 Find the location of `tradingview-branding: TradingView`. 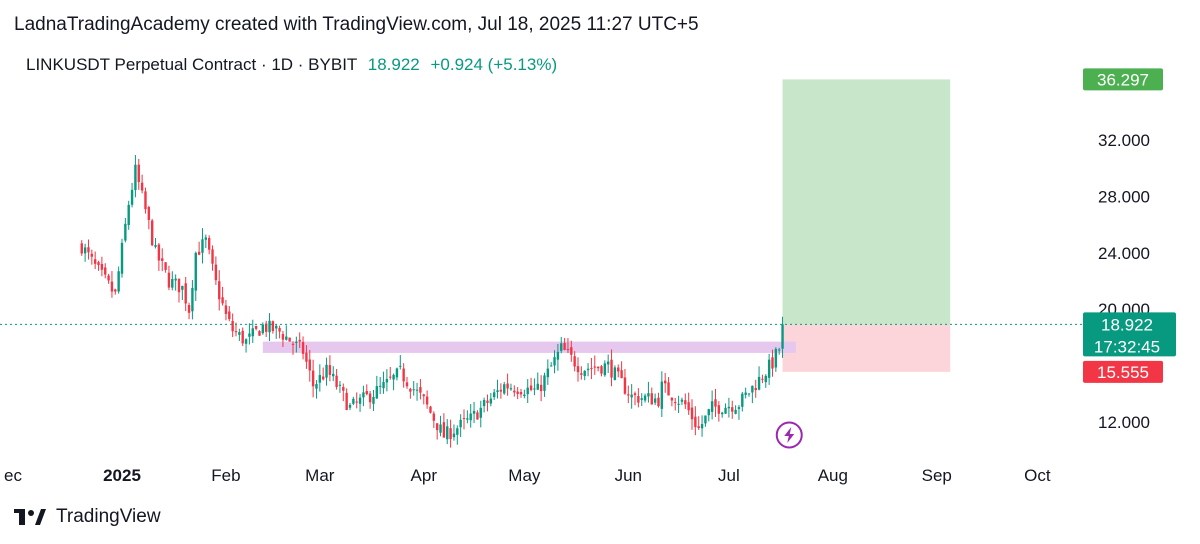

tradingview-branding: TradingView is located at coordinates (87, 517).